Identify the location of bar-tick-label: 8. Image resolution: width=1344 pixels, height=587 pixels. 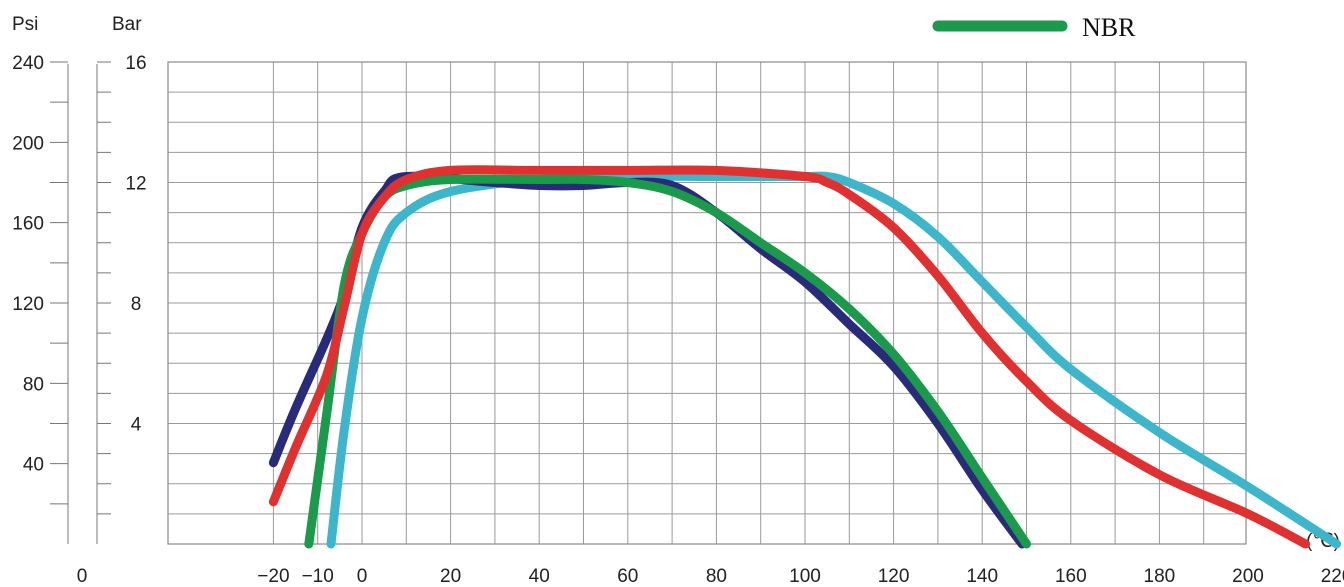
(136, 304).